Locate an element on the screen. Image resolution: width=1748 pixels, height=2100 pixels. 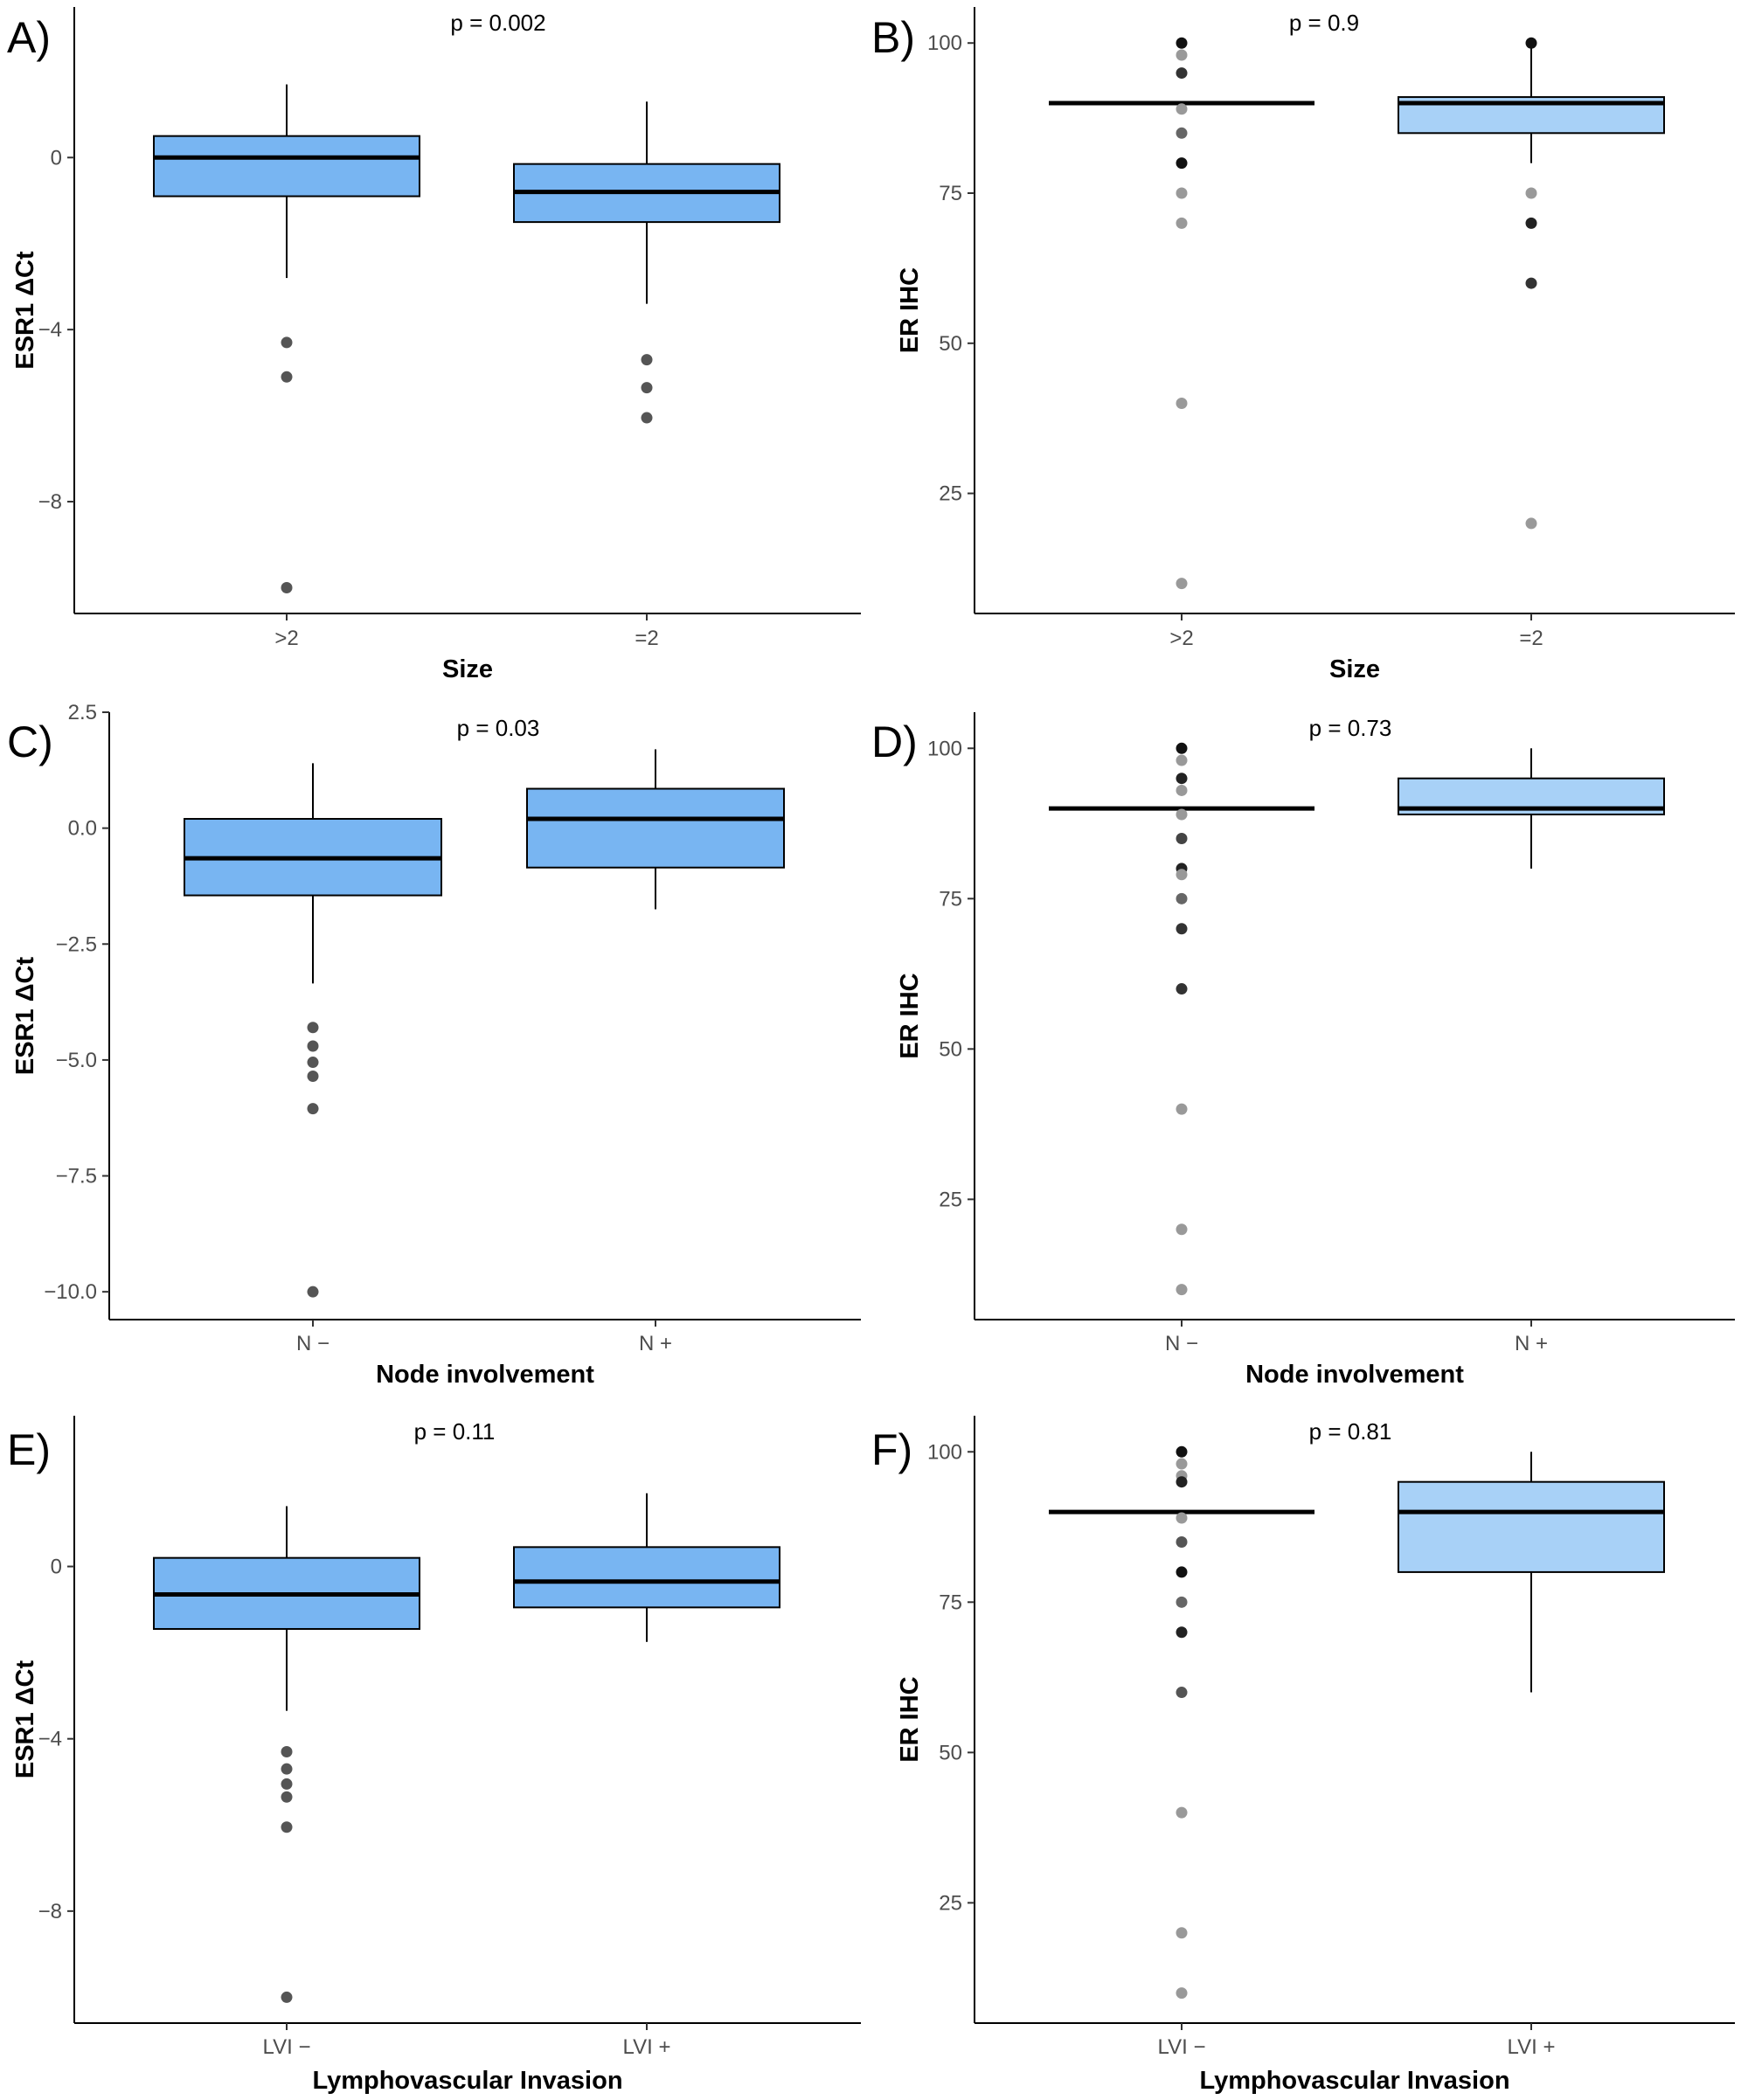
p-value-label: p = 0.11 is located at coordinates (455, 1431).